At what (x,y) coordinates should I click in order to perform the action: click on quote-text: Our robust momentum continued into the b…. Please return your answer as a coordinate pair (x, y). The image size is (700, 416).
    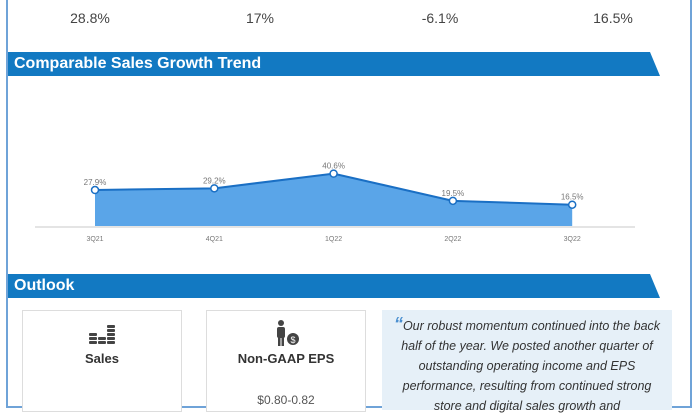
    Looking at the image, I should click on (531, 366).